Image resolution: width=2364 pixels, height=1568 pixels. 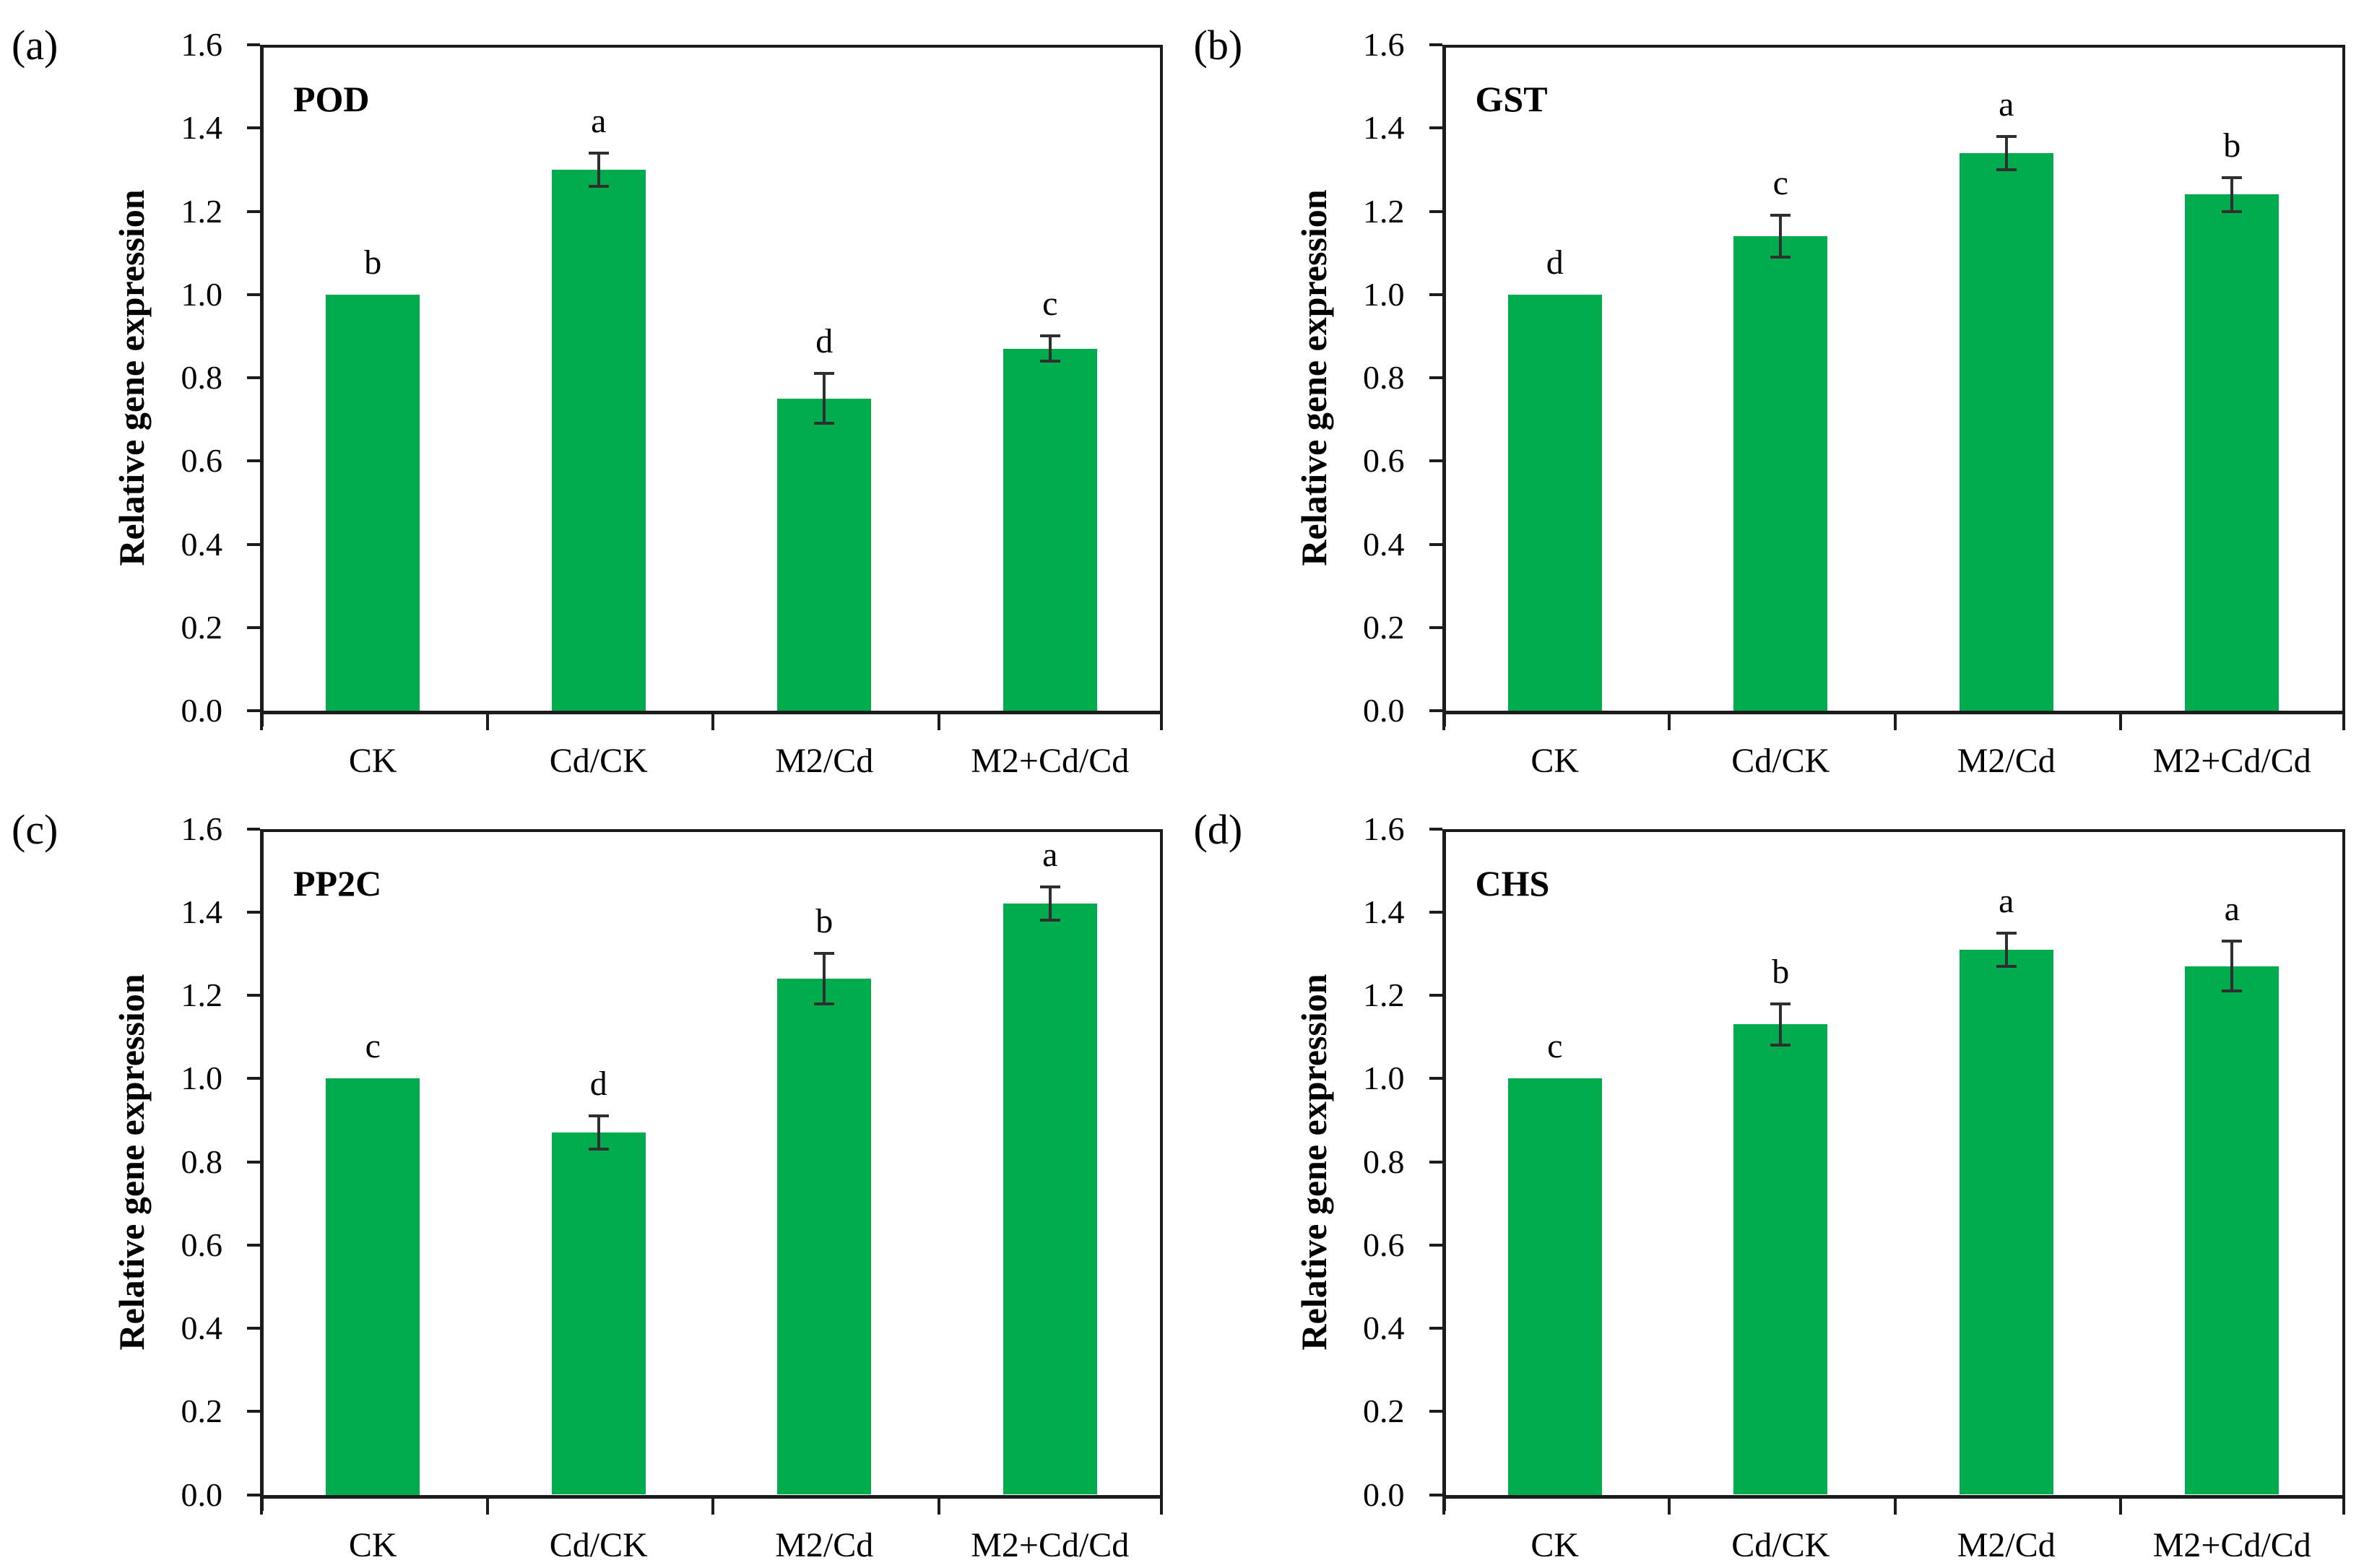 What do you see at coordinates (1780, 1259) in the screenshot?
I see `bar-Cd/CK` at bounding box center [1780, 1259].